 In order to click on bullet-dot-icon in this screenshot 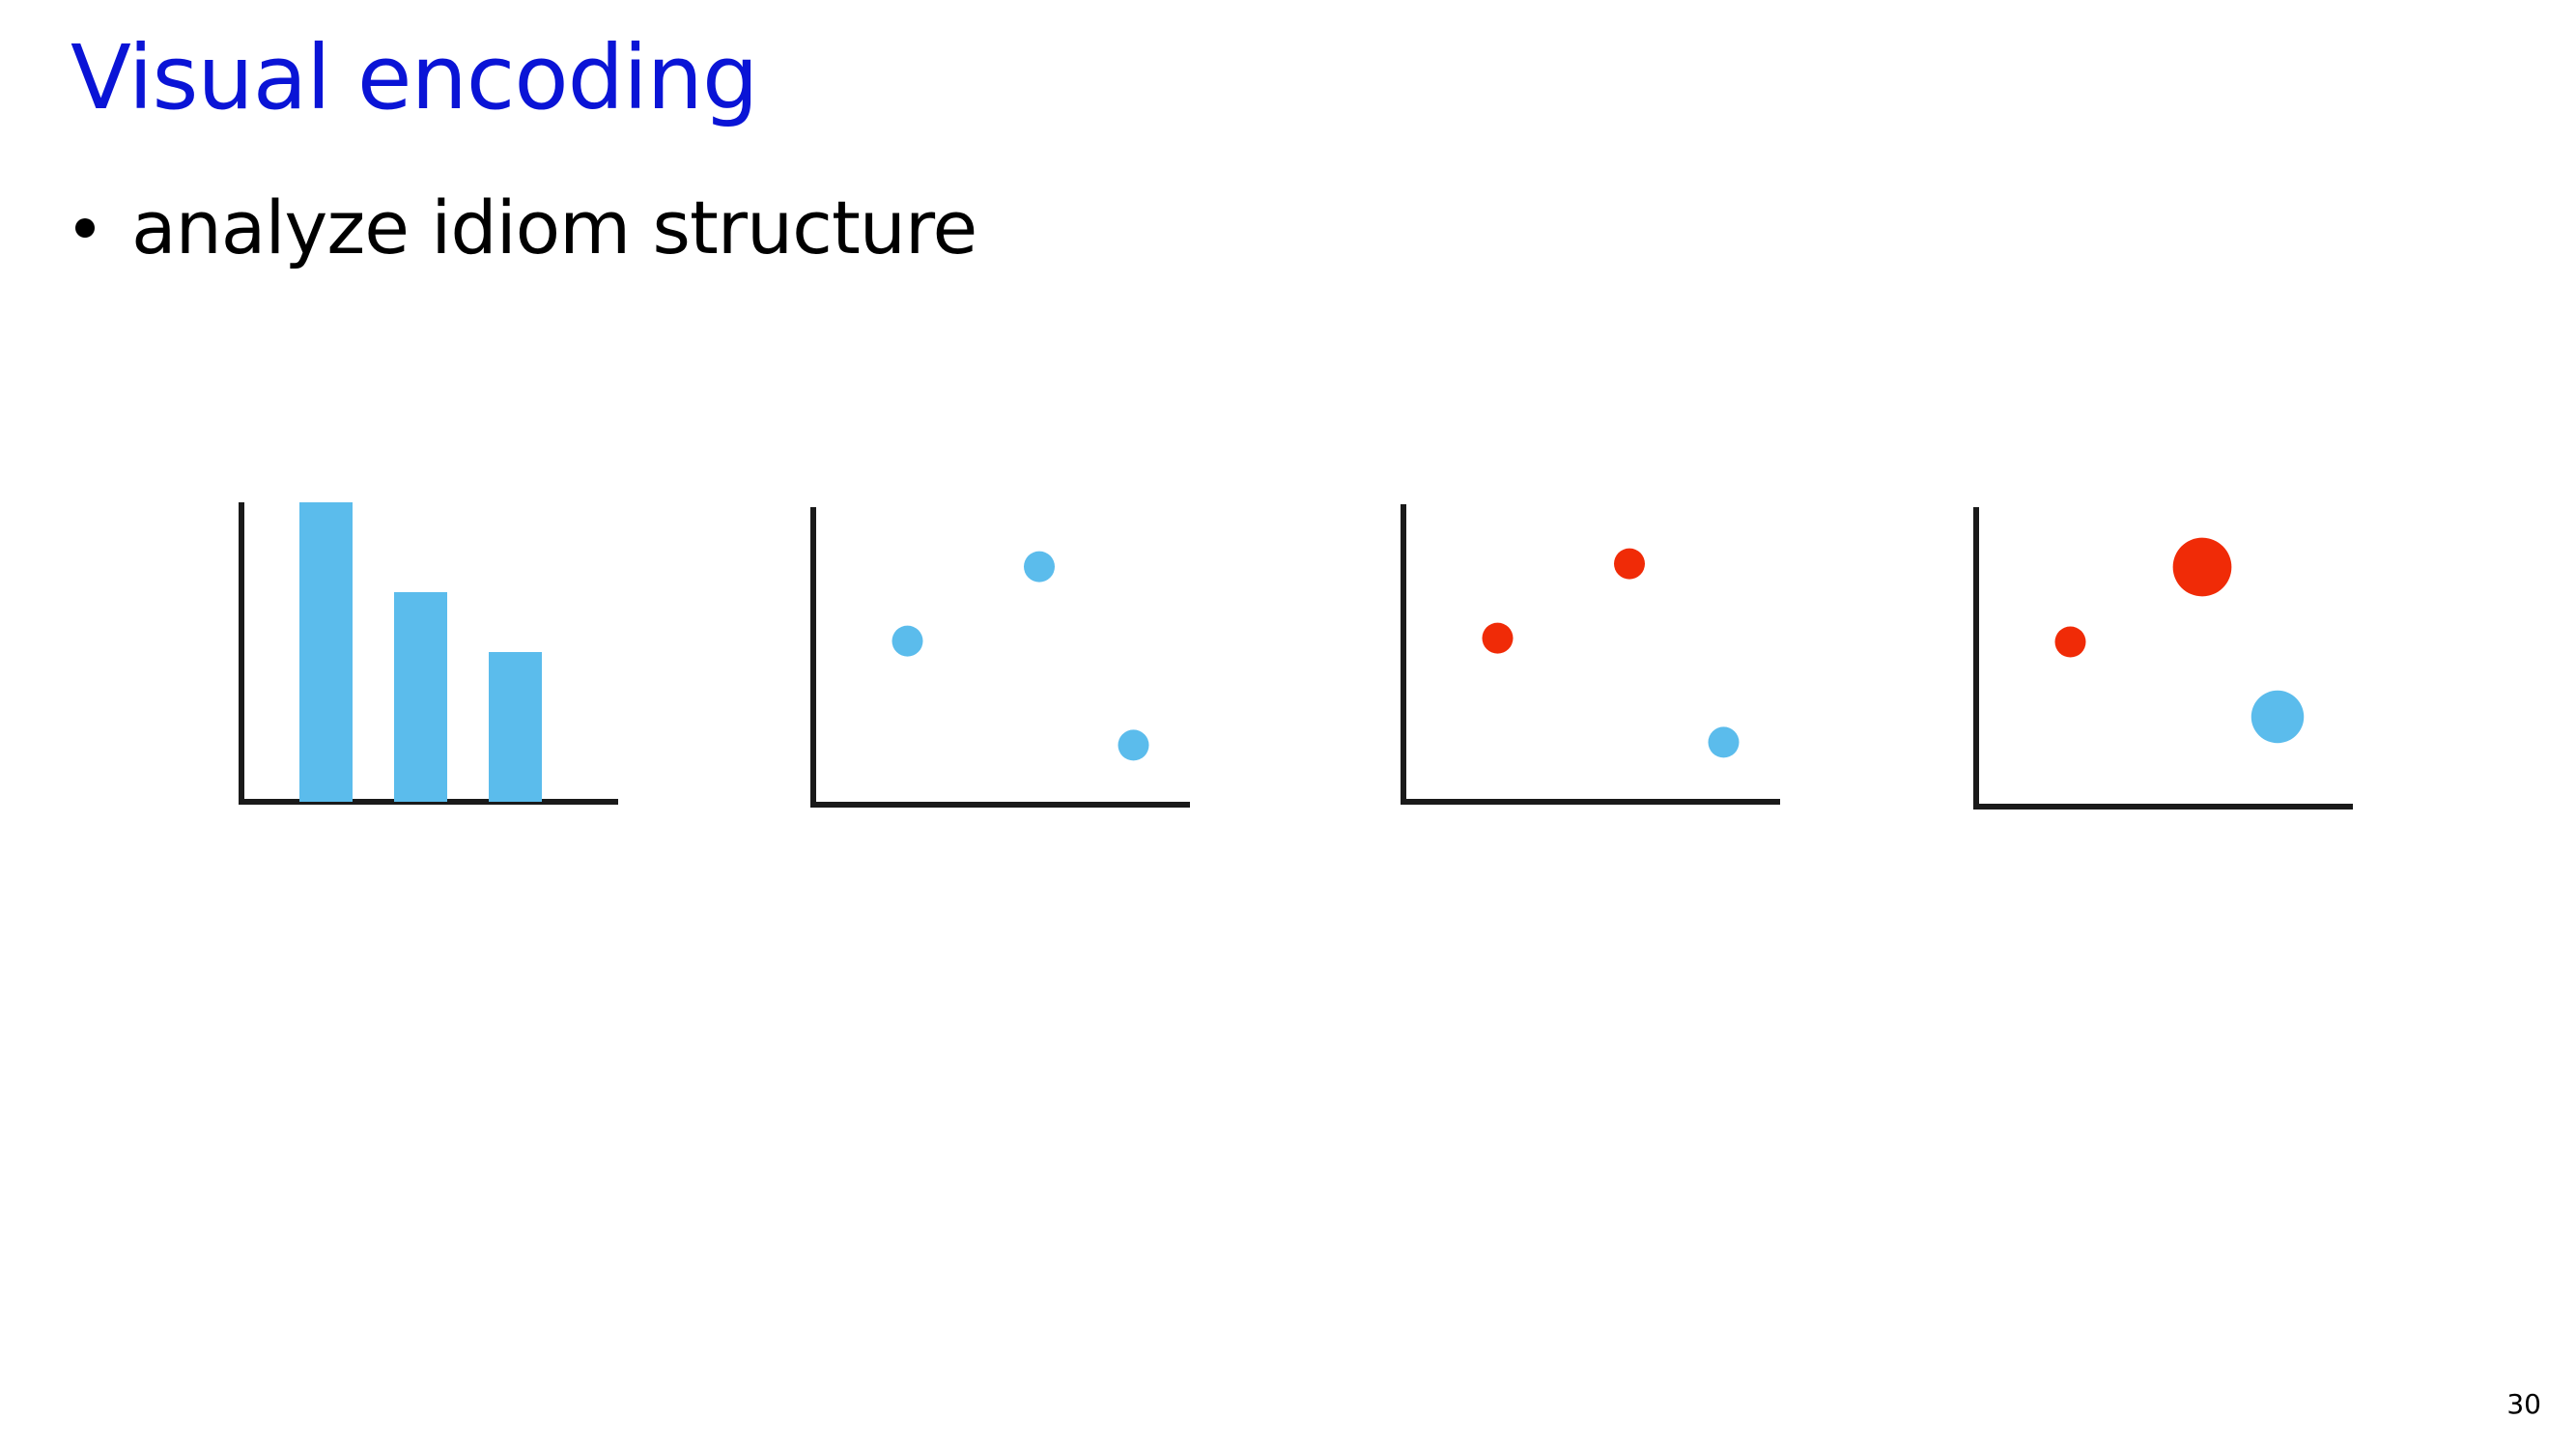, I will do `click(85, 227)`.